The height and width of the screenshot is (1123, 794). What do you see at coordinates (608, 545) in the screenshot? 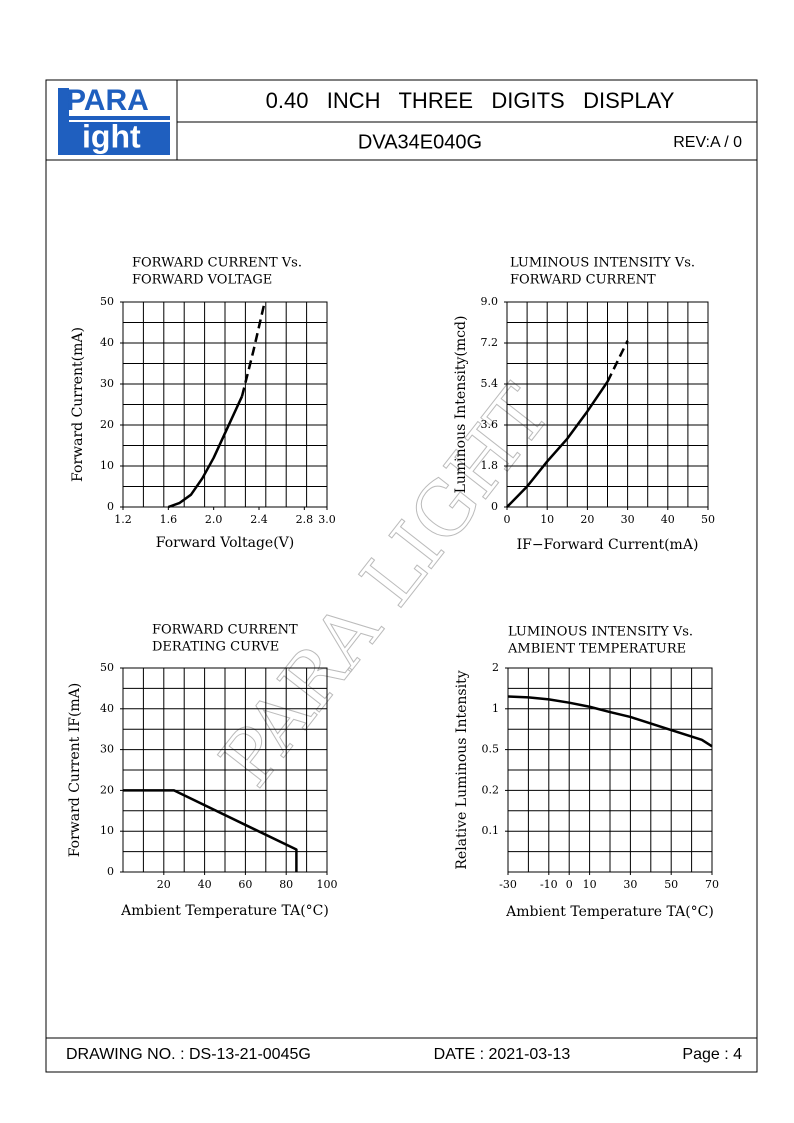
I see `x-axis-label: IF−Forward Current(mA)` at bounding box center [608, 545].